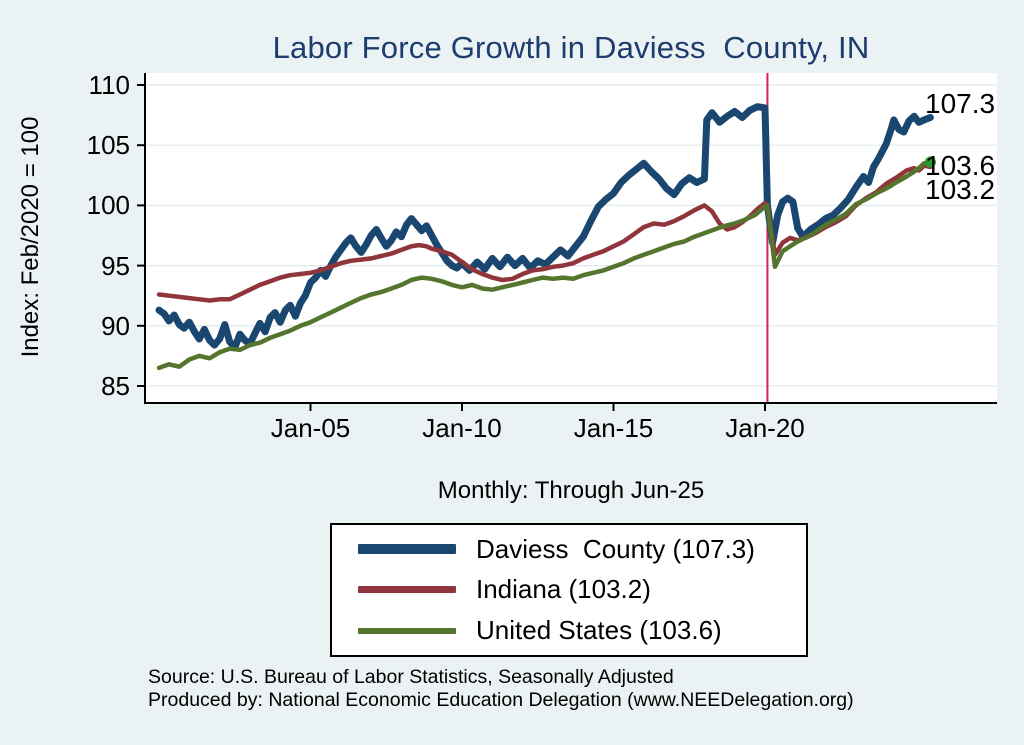  What do you see at coordinates (765, 428) in the screenshot?
I see `x-tick-label-Jan-20: Jan-20` at bounding box center [765, 428].